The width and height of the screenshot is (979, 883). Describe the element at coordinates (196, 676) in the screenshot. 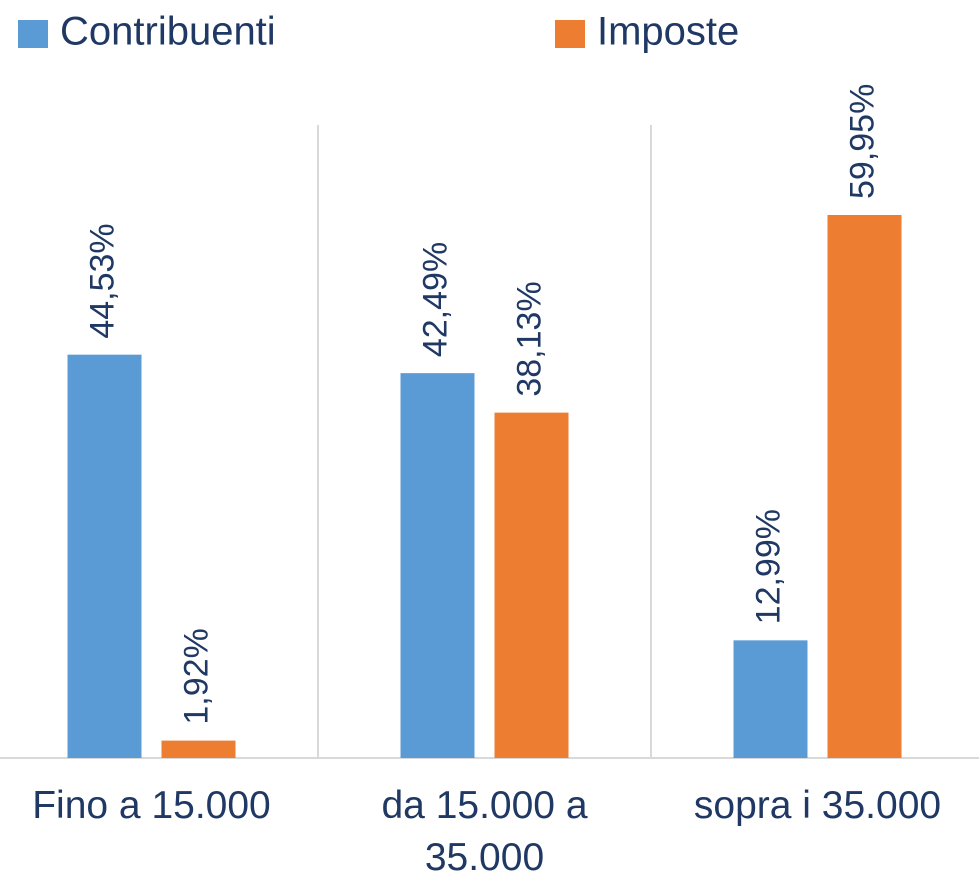

I see `value-label: 1,92%` at that location.